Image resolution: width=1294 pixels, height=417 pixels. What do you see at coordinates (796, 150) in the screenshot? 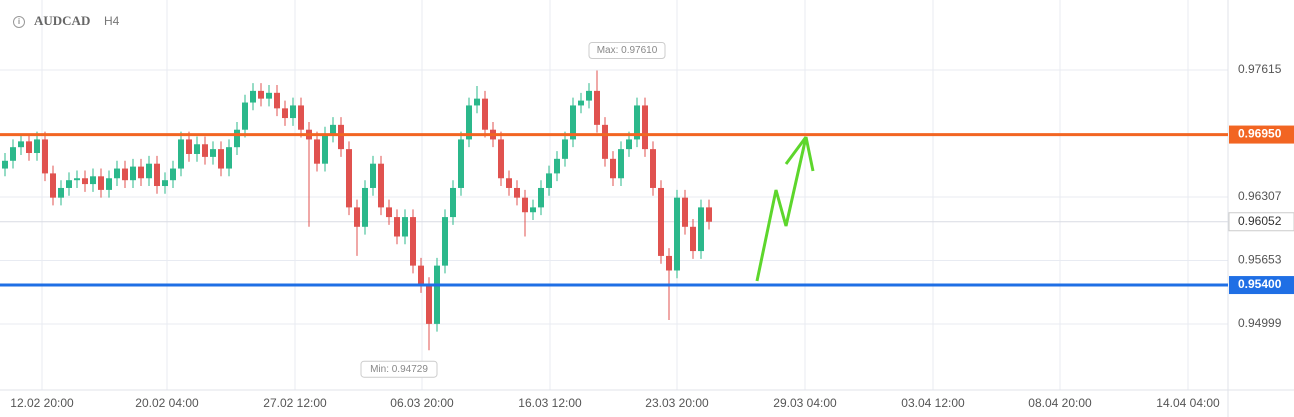
I see `forecast-arrow-head` at bounding box center [796, 150].